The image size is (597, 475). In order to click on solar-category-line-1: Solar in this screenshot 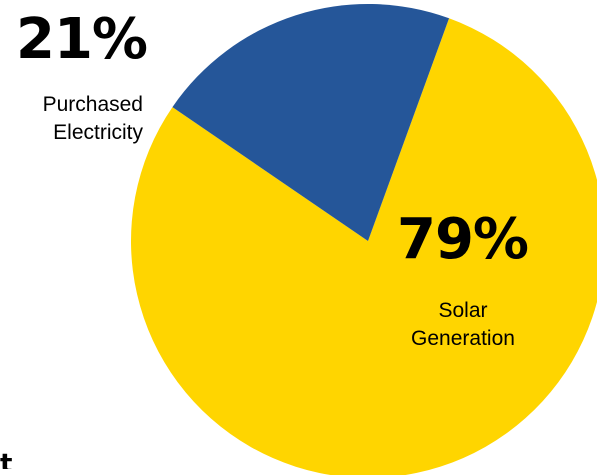, I will do `click(463, 310)`.